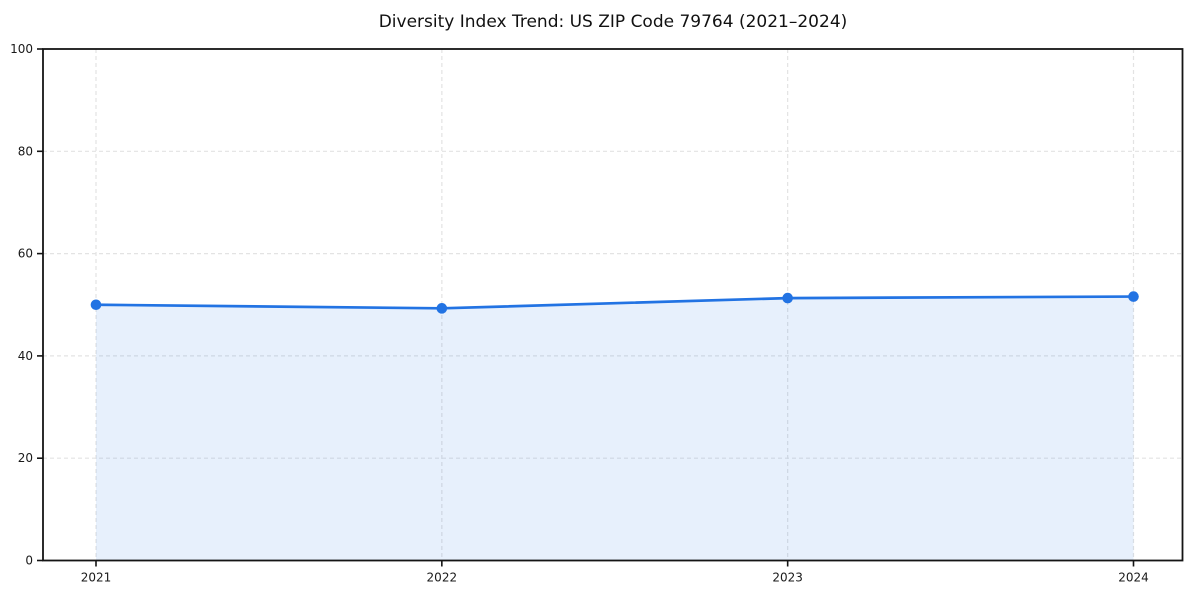 Image resolution: width=1200 pixels, height=600 pixels. What do you see at coordinates (25, 356) in the screenshot?
I see `y-tick-label: 40` at bounding box center [25, 356].